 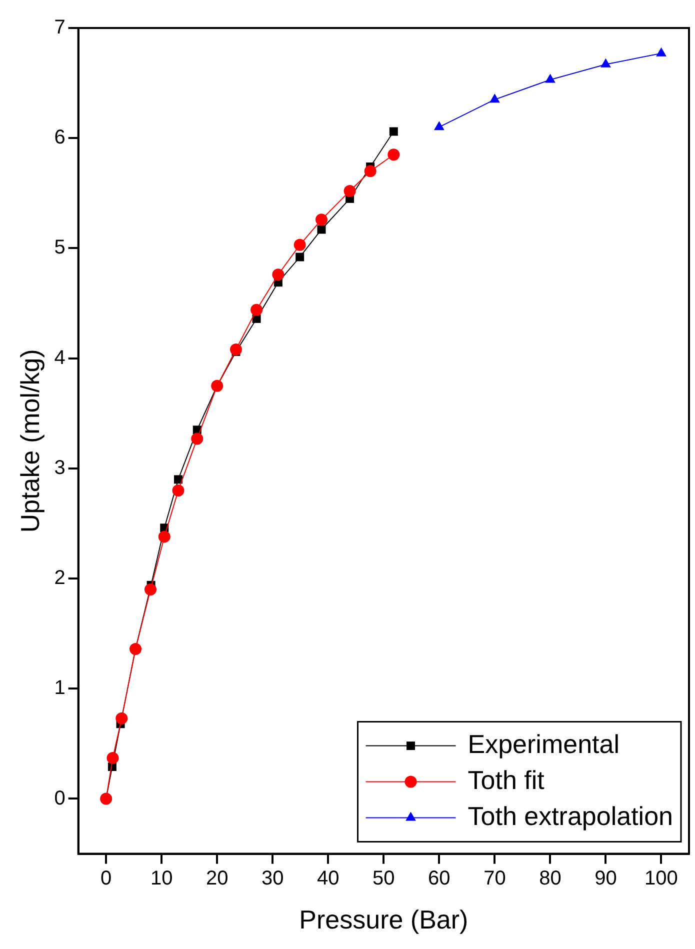 What do you see at coordinates (60, 357) in the screenshot?
I see `y-tick-label: 4` at bounding box center [60, 357].